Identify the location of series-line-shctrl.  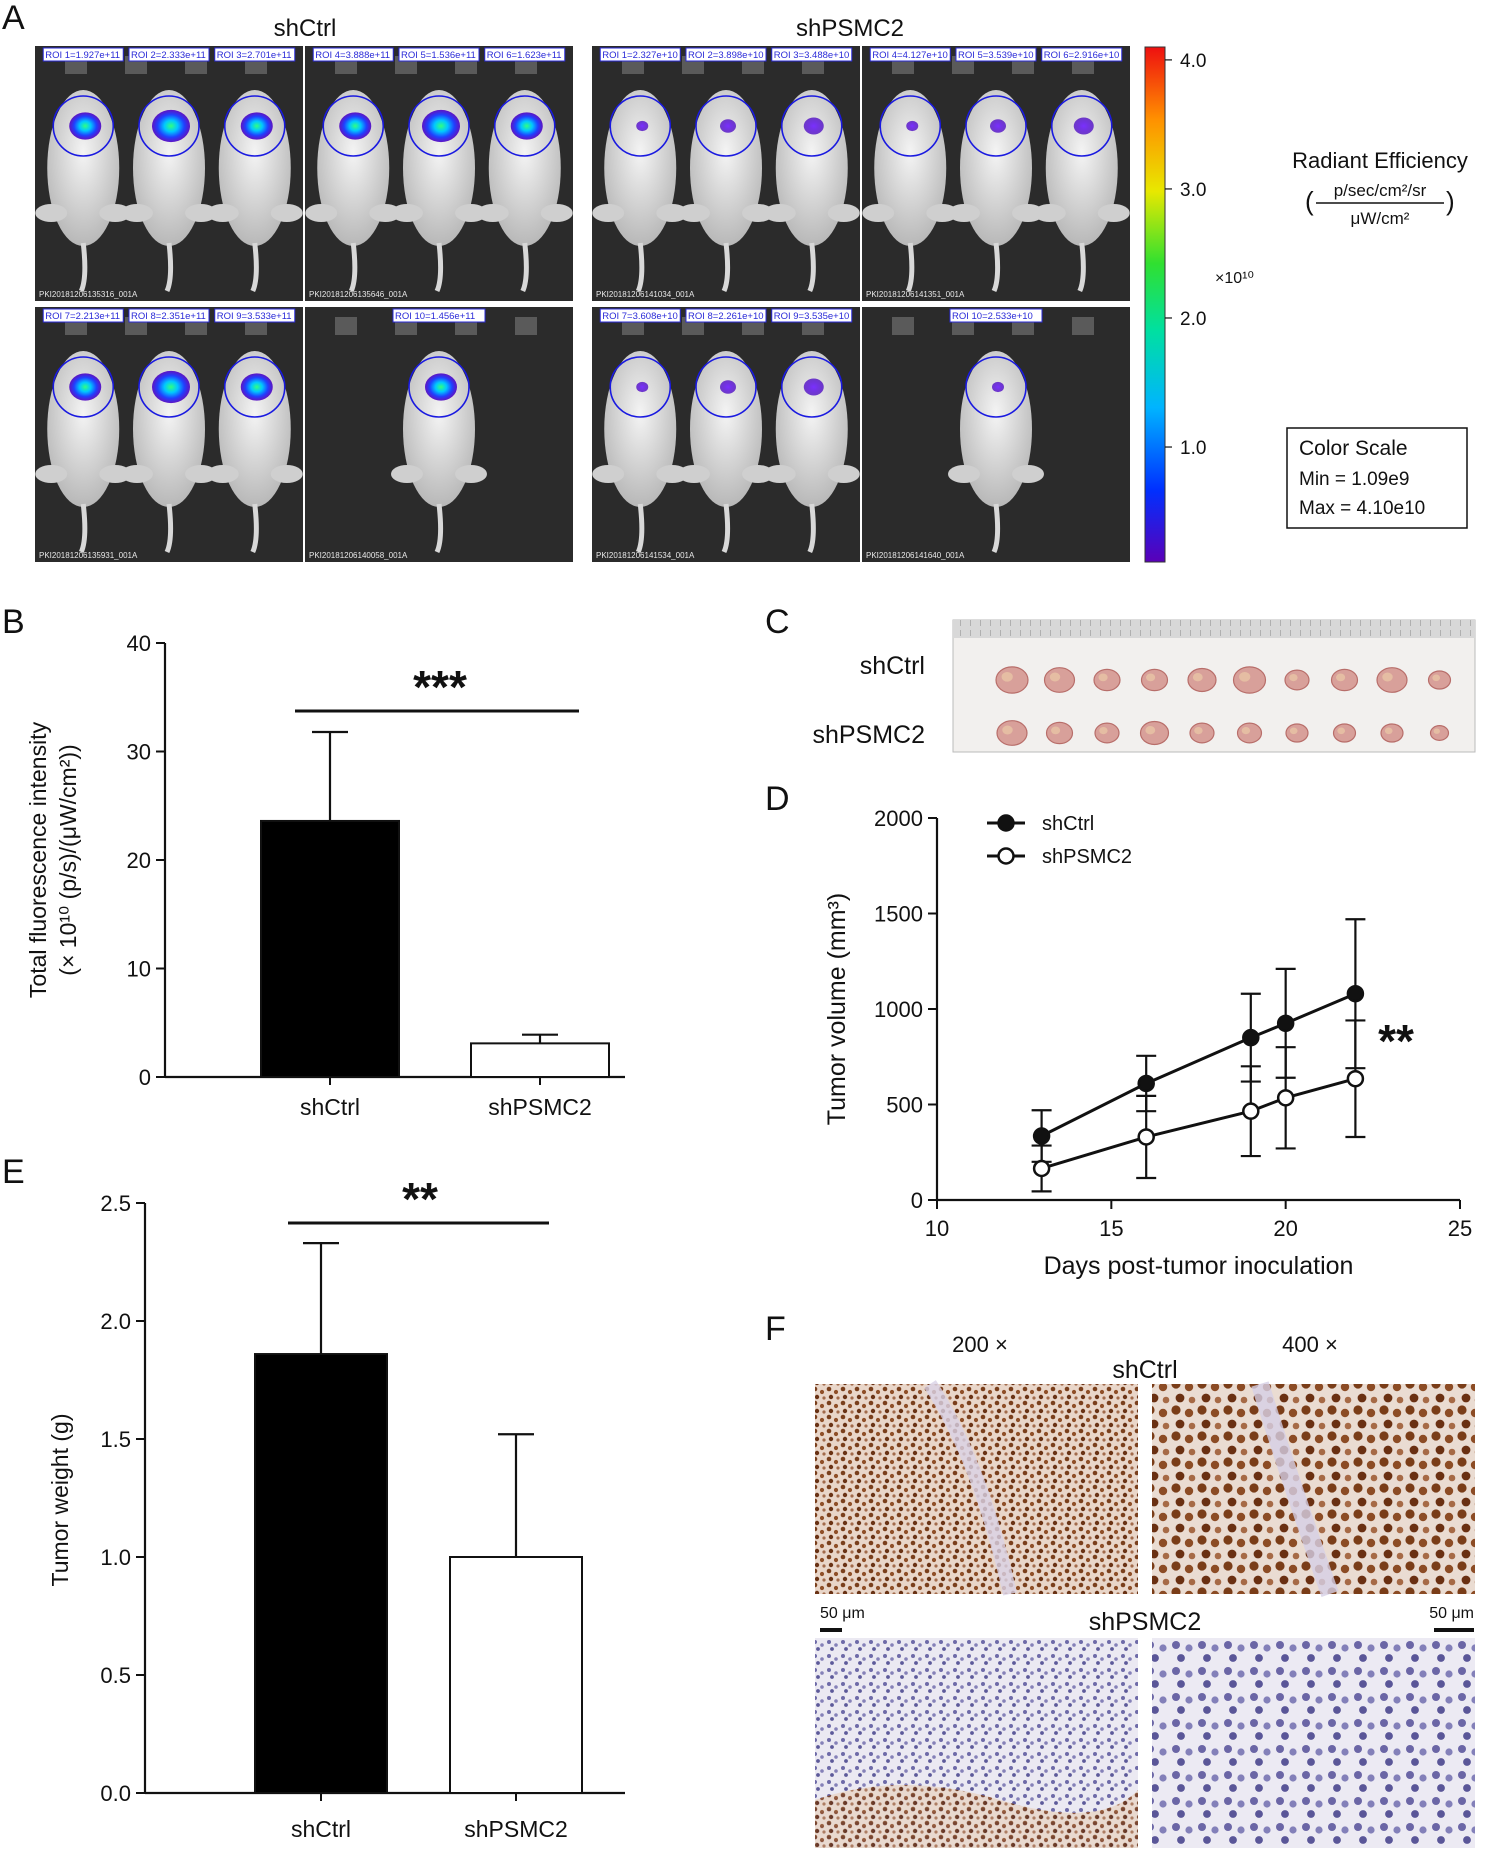
(1198, 1065).